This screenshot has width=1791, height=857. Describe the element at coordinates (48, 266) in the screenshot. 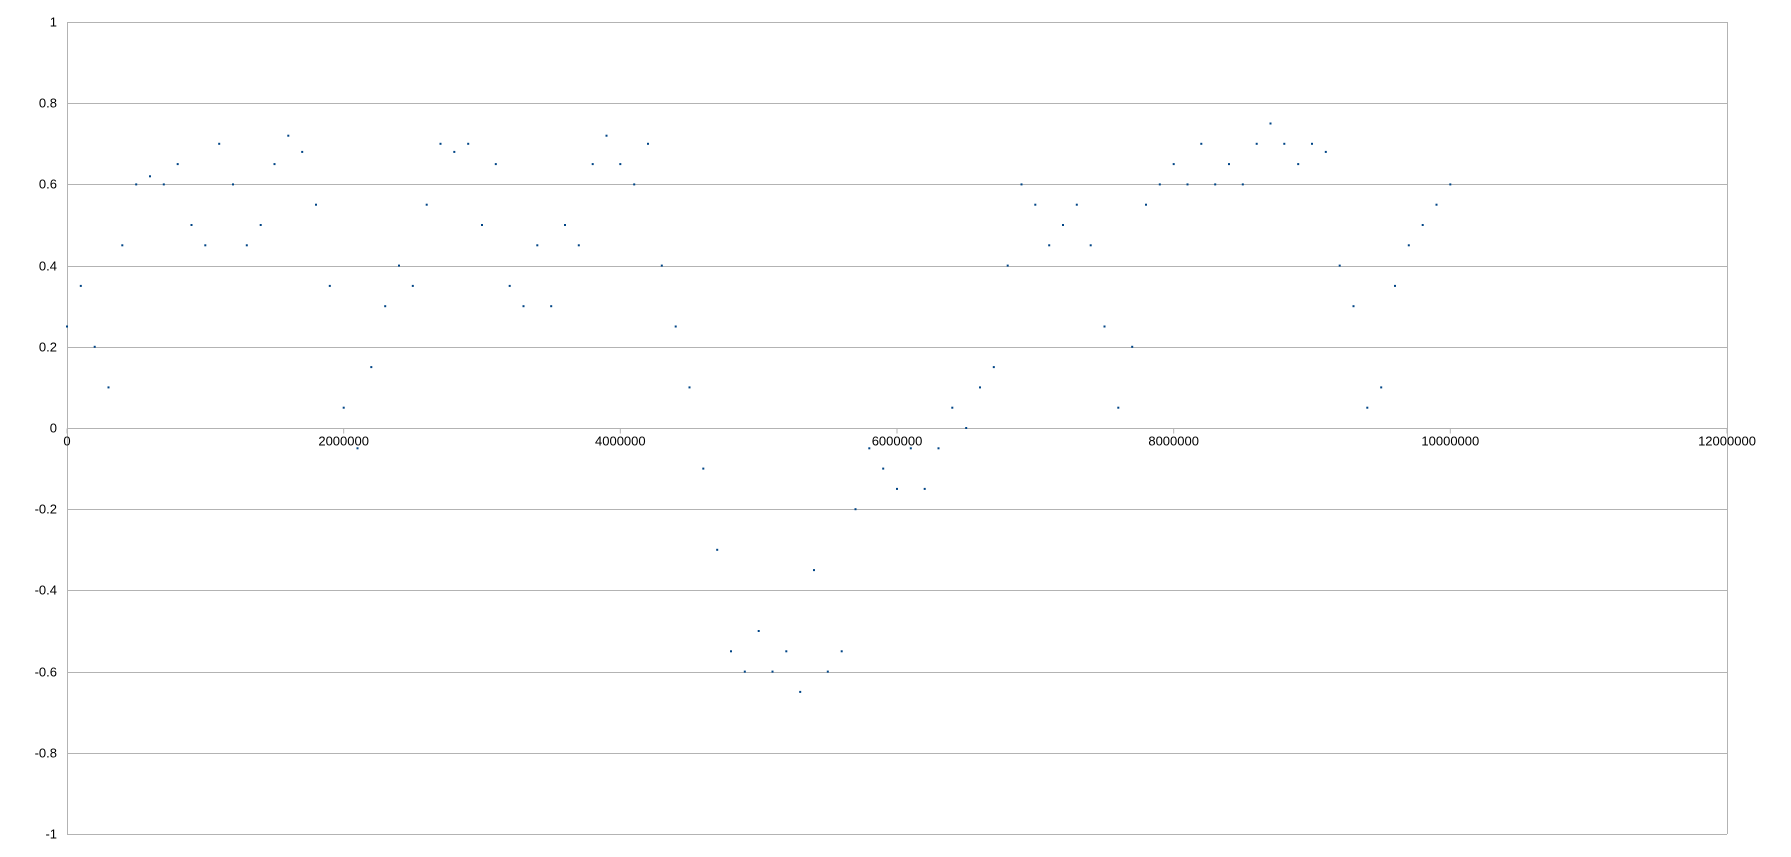

I see `y-tick-label: 0.4` at that location.